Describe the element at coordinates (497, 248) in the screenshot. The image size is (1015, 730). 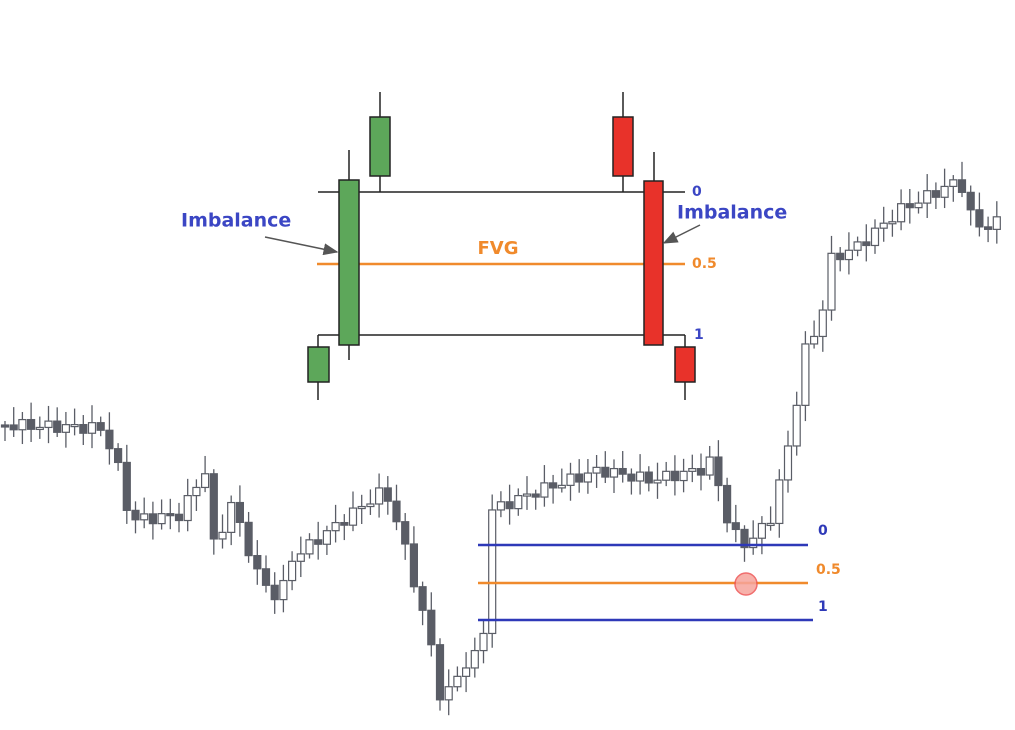
I see `label: FVG` at that location.